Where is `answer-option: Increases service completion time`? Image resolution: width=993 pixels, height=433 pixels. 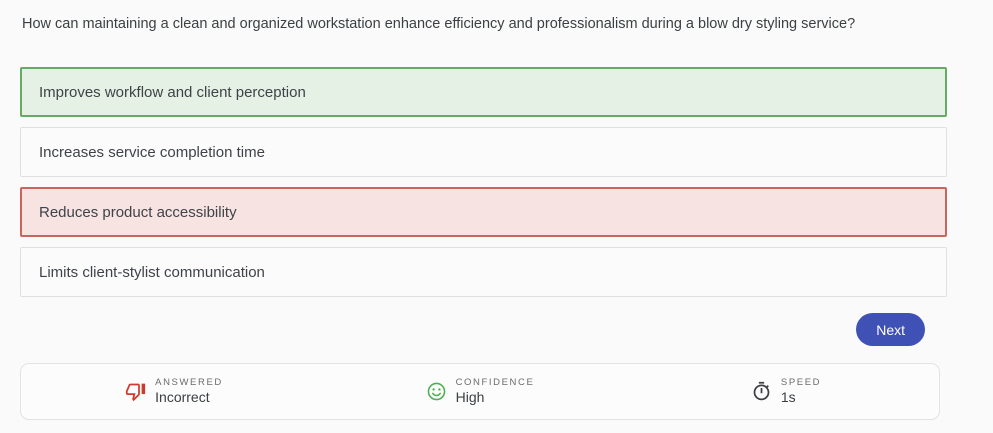
answer-option: Increases service completion time is located at coordinates (483, 152).